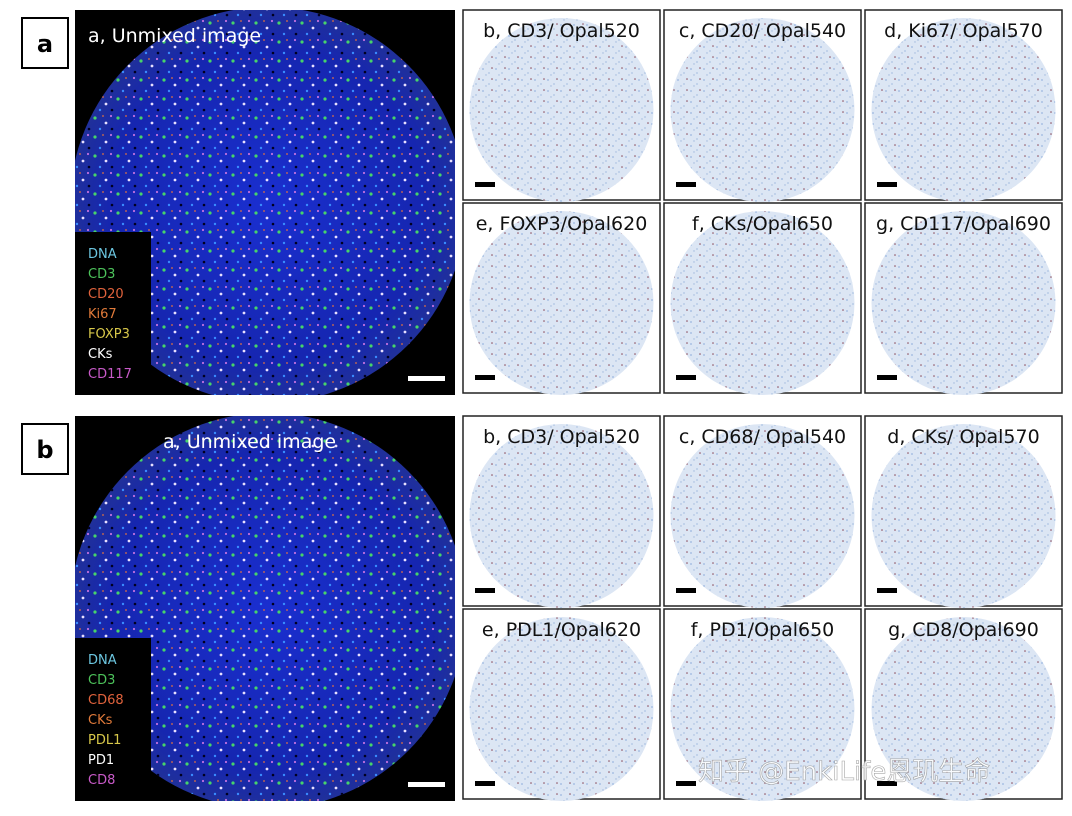 This screenshot has width=1072, height=816. What do you see at coordinates (844, 772) in the screenshot?
I see `watermark: 知乎 @EnkiLife恩玑生命` at bounding box center [844, 772].